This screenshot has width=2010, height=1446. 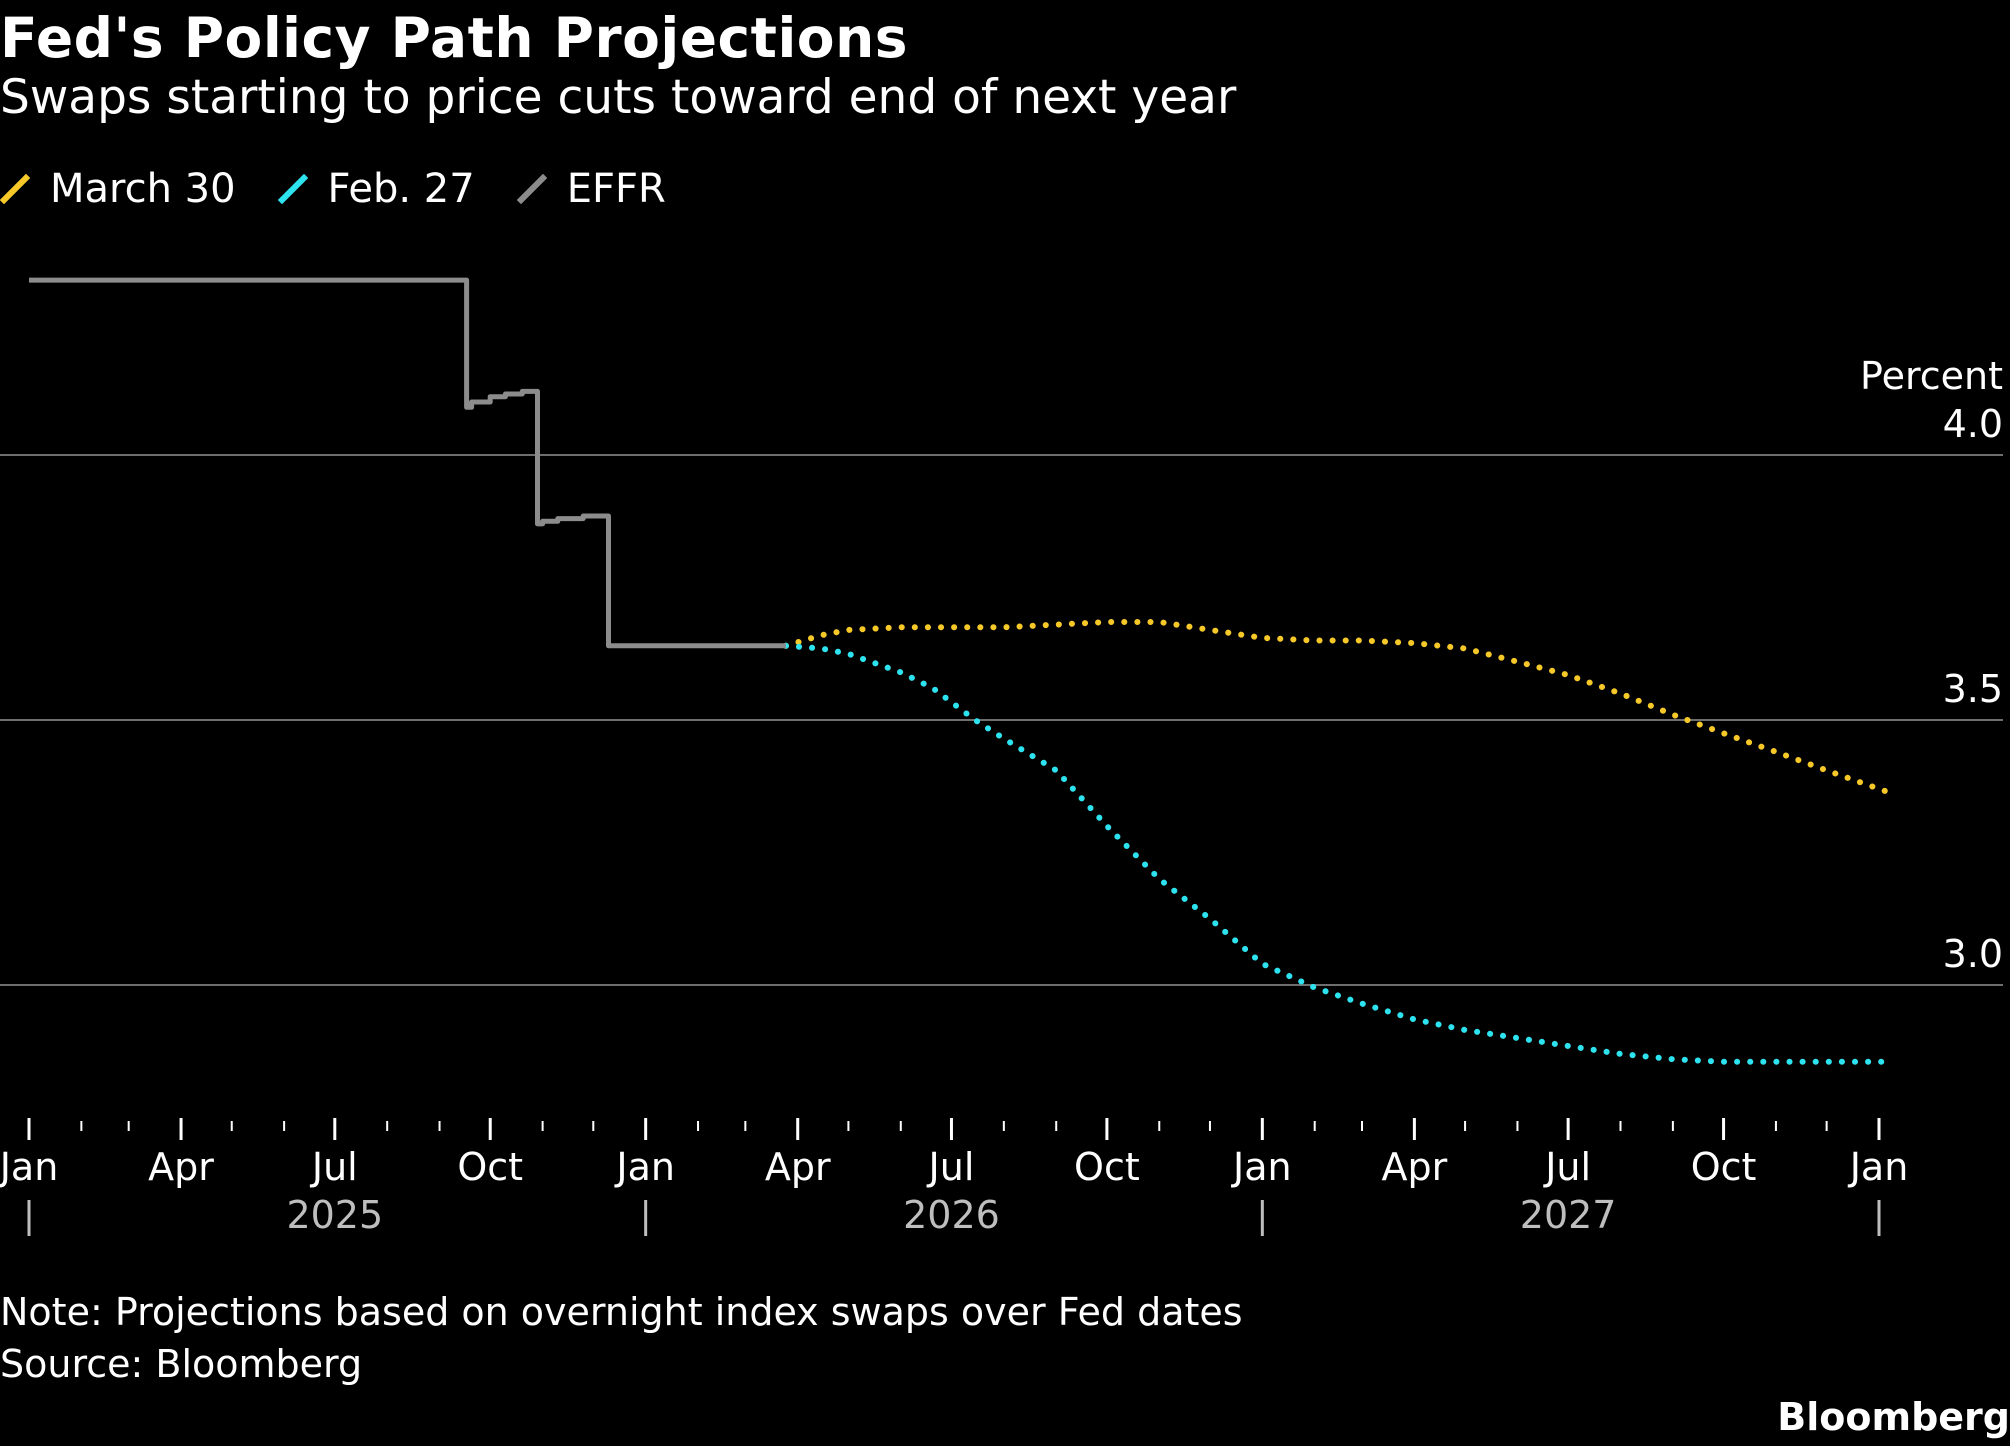 What do you see at coordinates (1568, 1215) in the screenshot?
I see `x-year-label: 2027` at bounding box center [1568, 1215].